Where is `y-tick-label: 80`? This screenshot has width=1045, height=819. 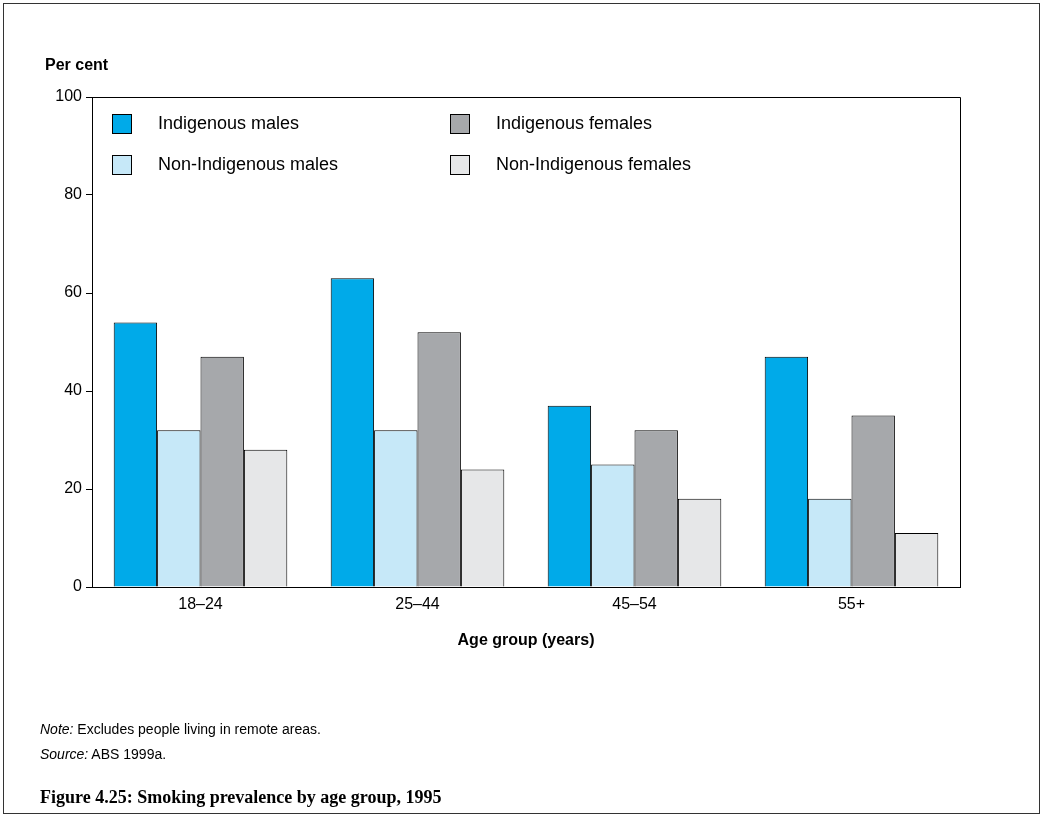
y-tick-label: 80 is located at coordinates (73, 194).